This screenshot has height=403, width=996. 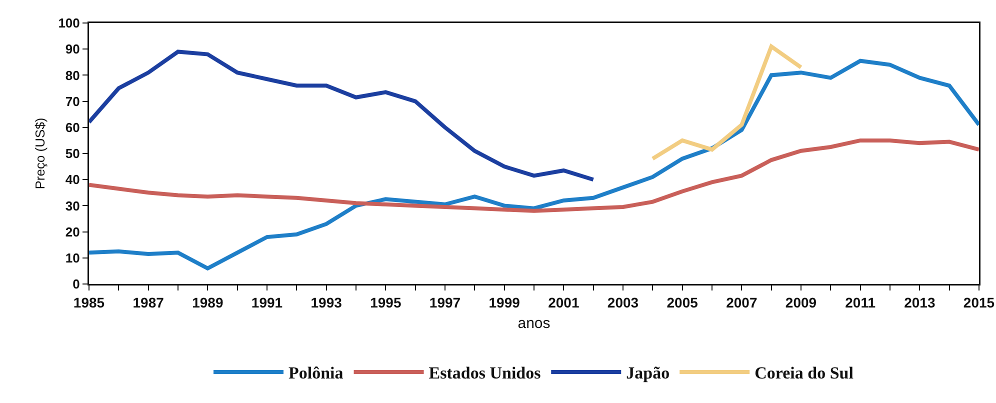 I want to click on y-tick-label: 70, so click(x=72, y=101).